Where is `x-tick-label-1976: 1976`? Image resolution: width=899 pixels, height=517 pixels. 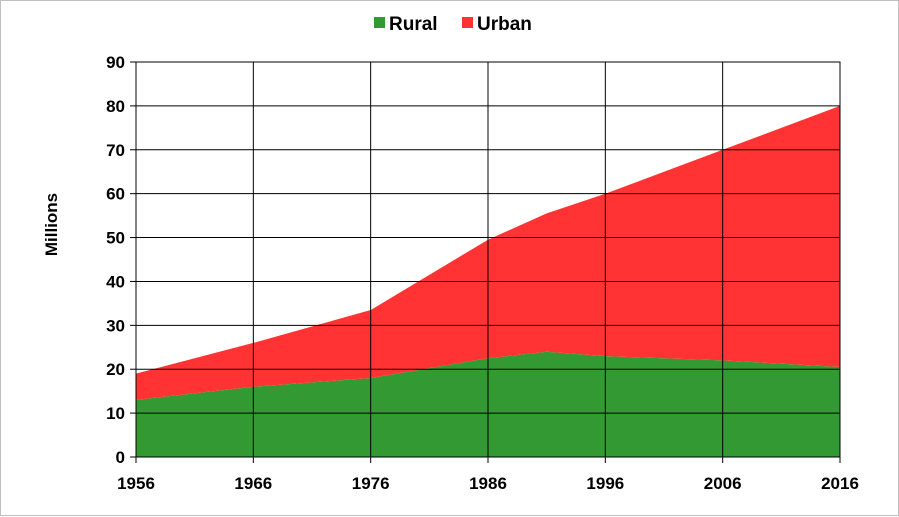
x-tick-label-1976: 1976 is located at coordinates (371, 483).